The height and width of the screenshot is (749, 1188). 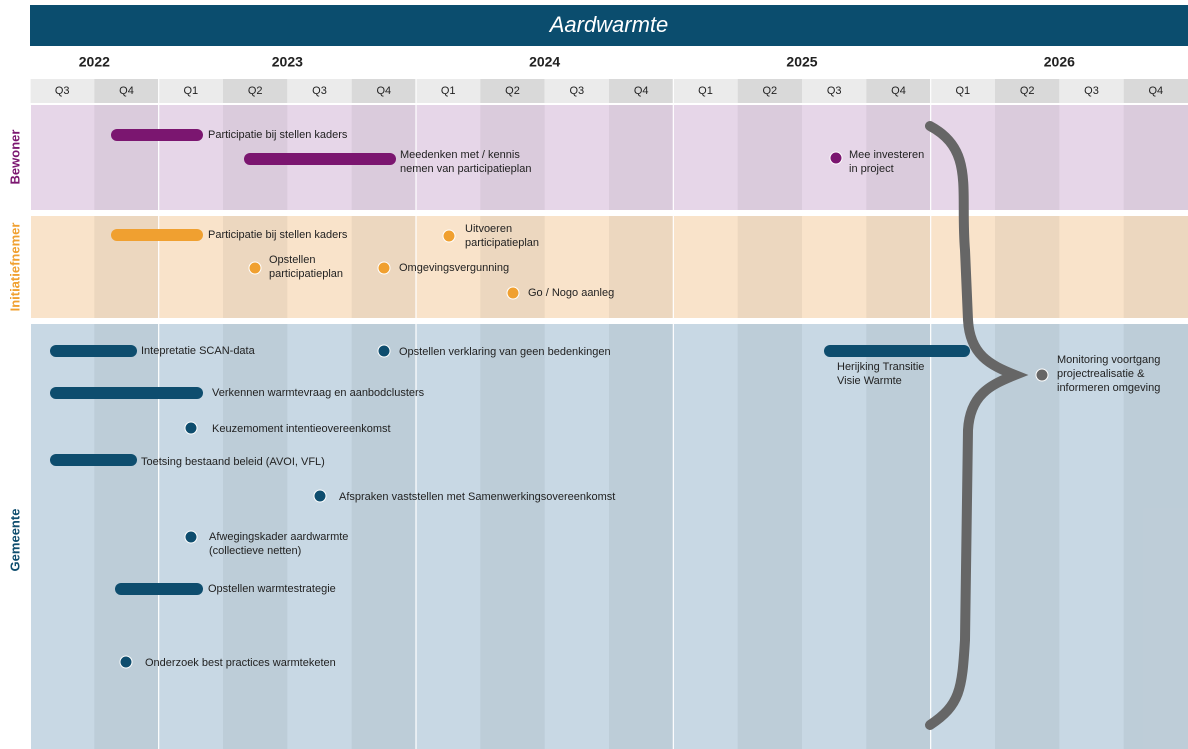 I want to click on year-label: 2022, so click(x=94, y=62).